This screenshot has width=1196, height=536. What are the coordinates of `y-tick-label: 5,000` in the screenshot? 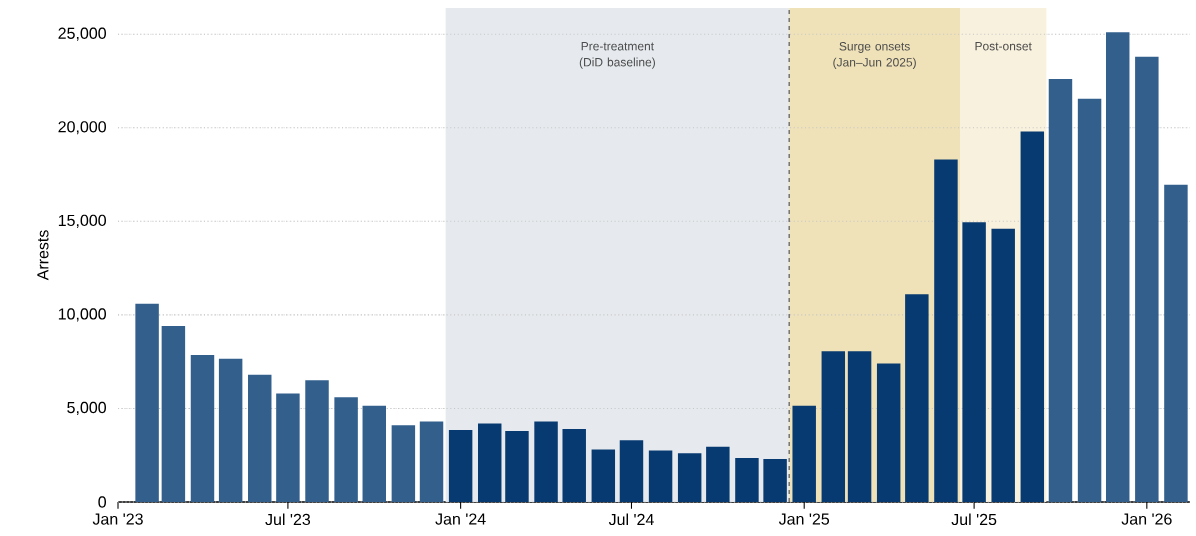 It's located at (86, 408).